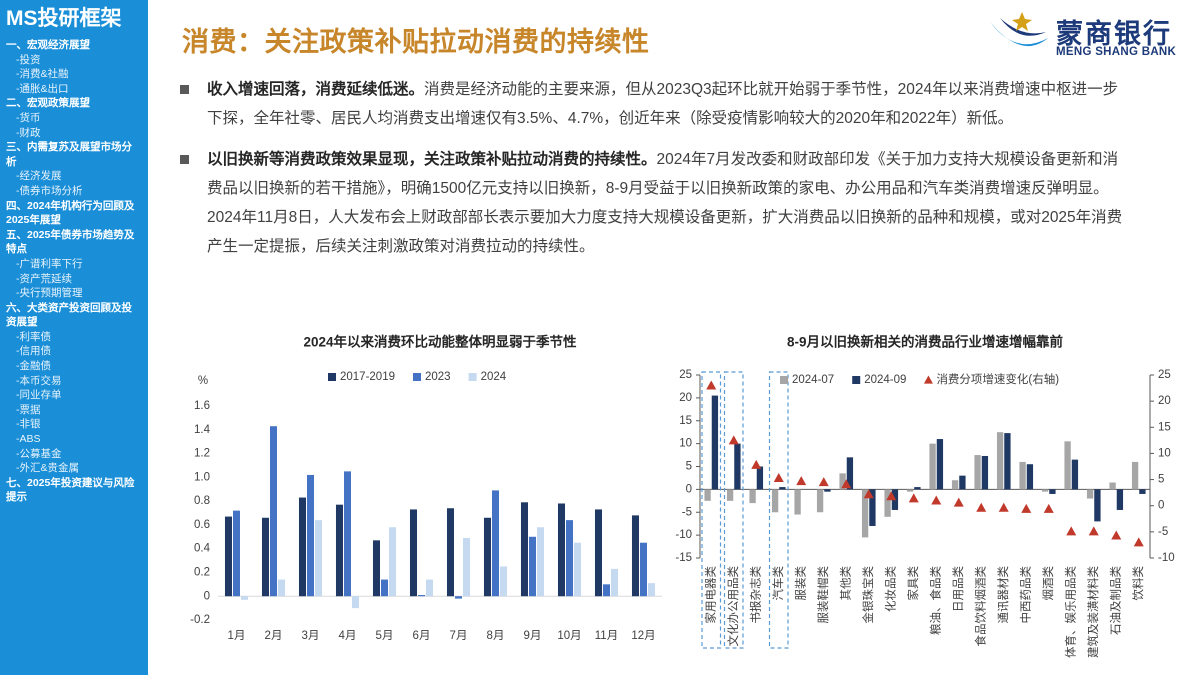 This screenshot has width=1200, height=675. Describe the element at coordinates (33, 351) in the screenshot. I see `sidebar-item: -信用债` at that location.